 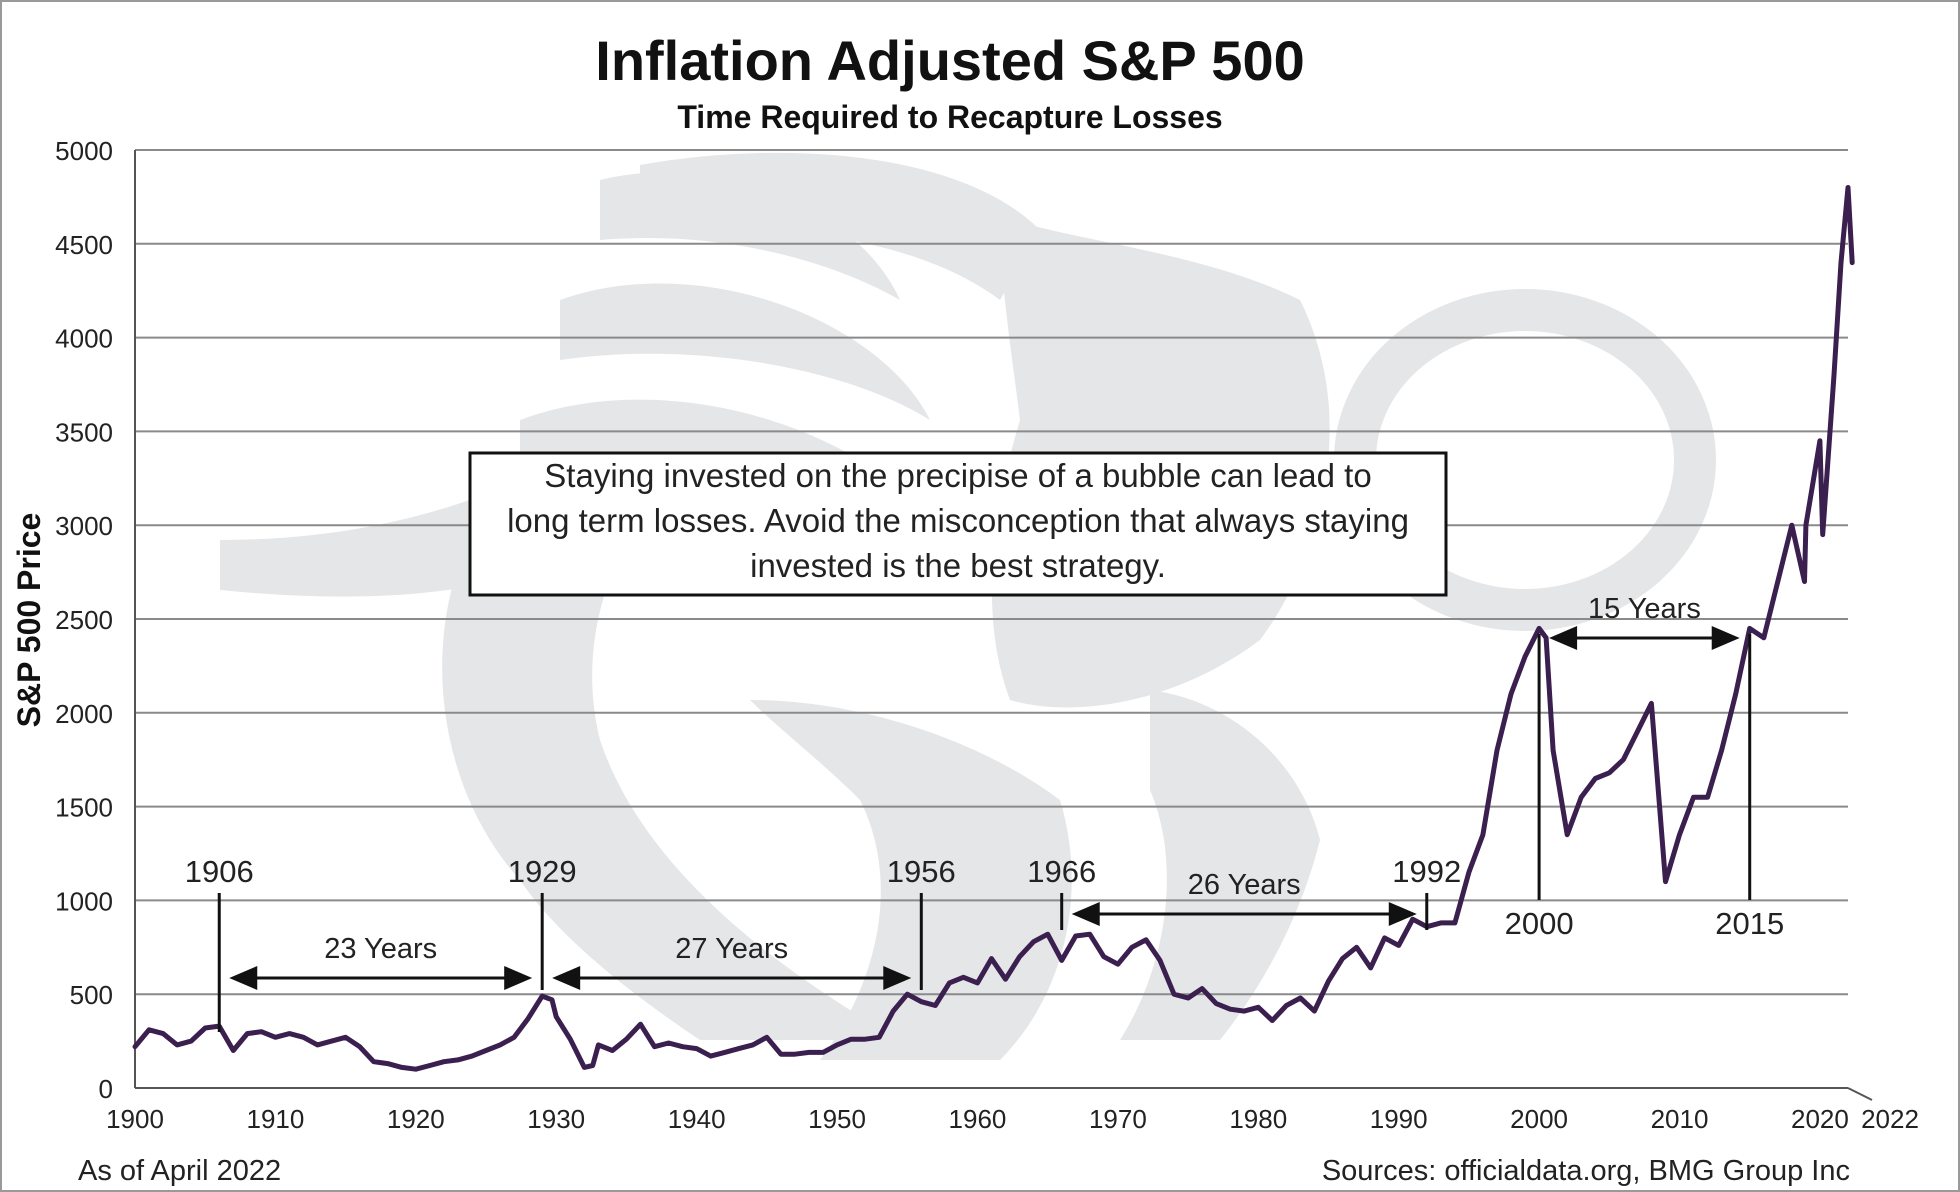 What do you see at coordinates (556, 1119) in the screenshot?
I see `x-tick-label: 1930` at bounding box center [556, 1119].